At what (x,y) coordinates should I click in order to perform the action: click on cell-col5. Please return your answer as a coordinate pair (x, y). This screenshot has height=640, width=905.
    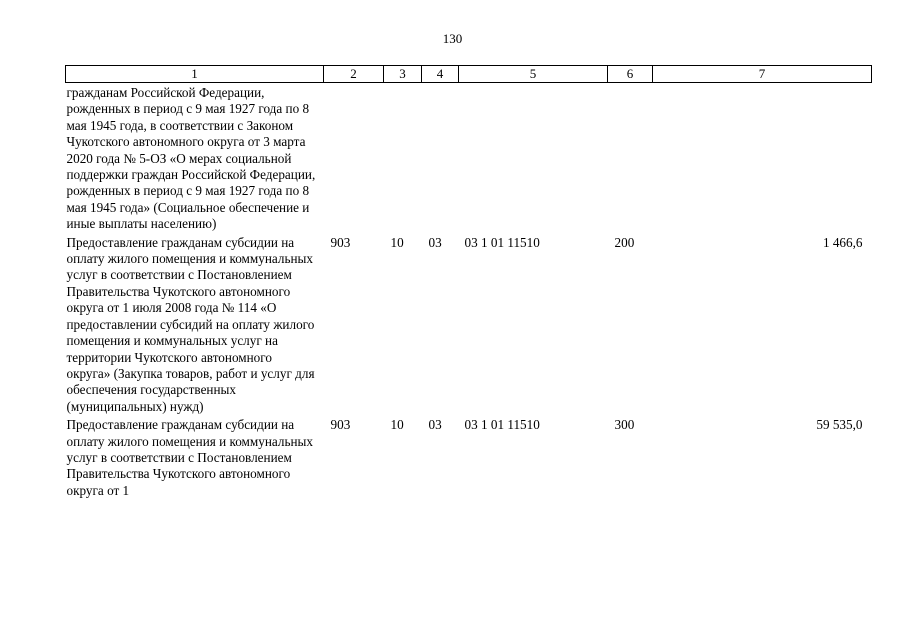
    Looking at the image, I should click on (533, 158).